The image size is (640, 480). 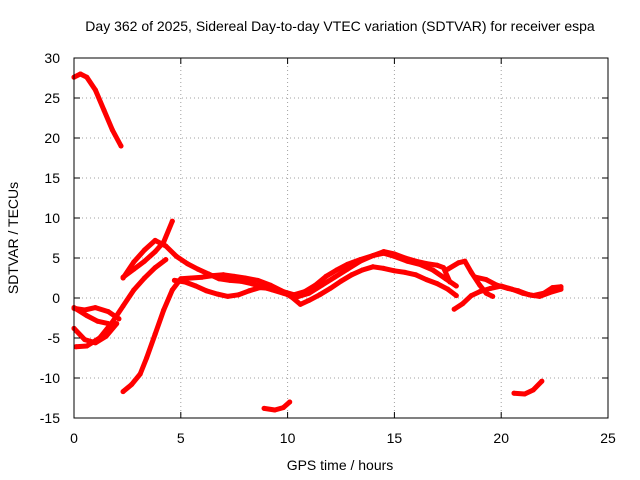 I want to click on y-tick-label: -10, so click(x=50, y=378).